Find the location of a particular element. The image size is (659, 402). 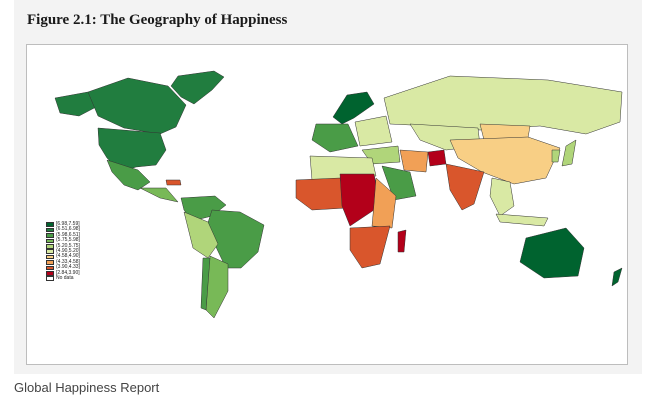

legend-item: No data is located at coordinates (63, 277).